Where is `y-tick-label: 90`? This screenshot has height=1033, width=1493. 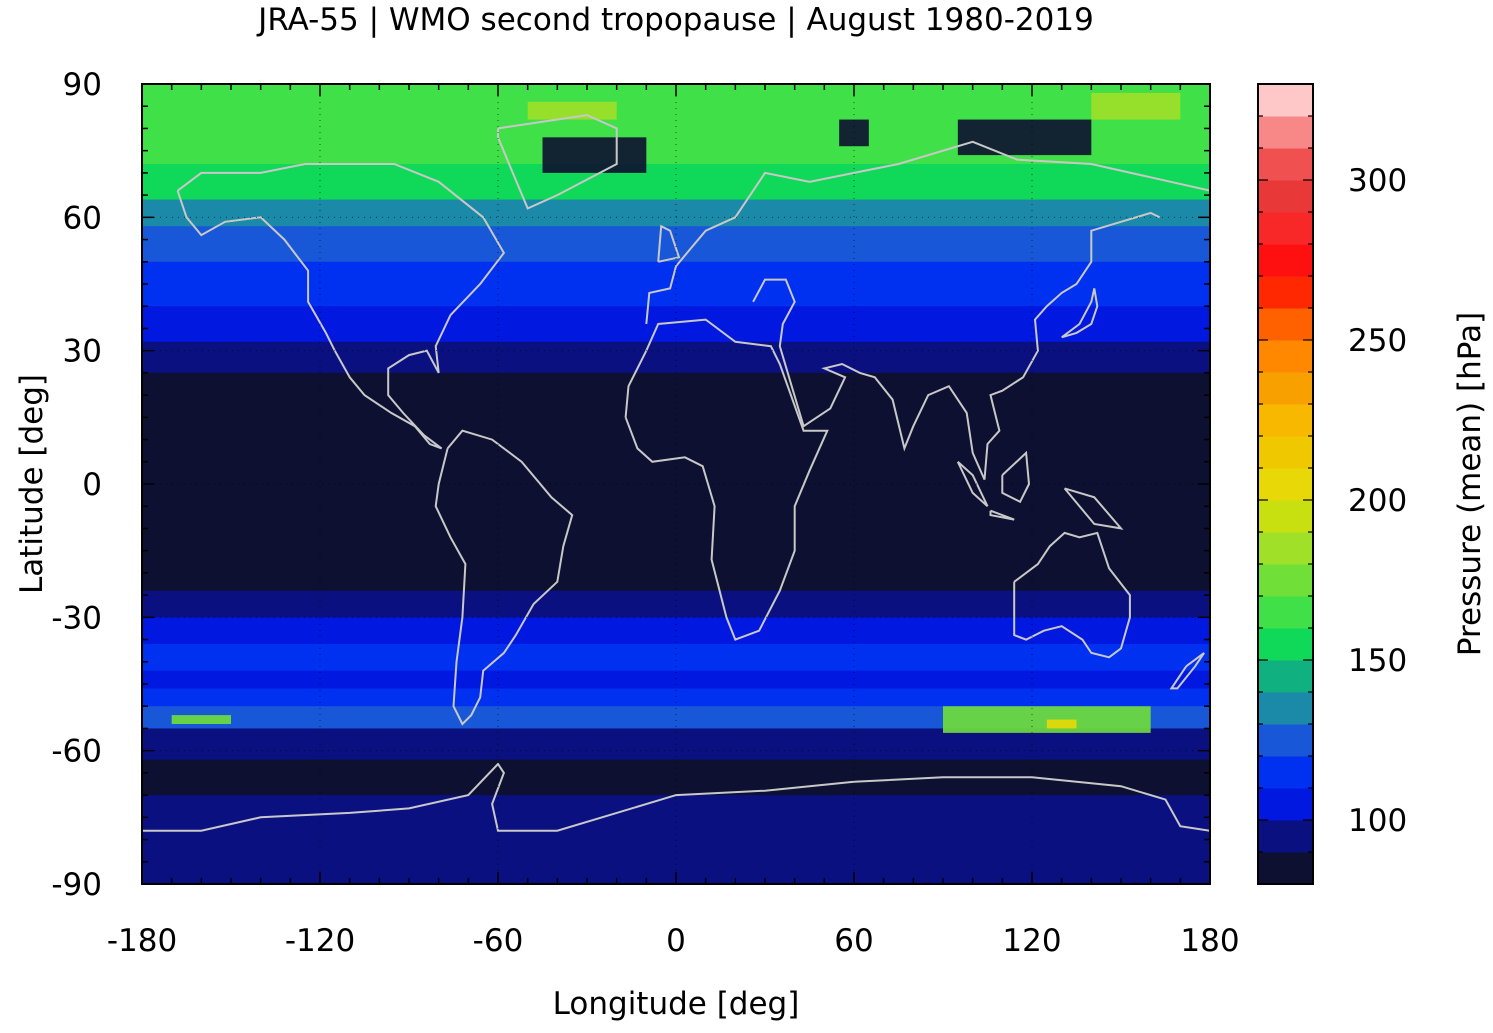
y-tick-label: 90 is located at coordinates (82, 85).